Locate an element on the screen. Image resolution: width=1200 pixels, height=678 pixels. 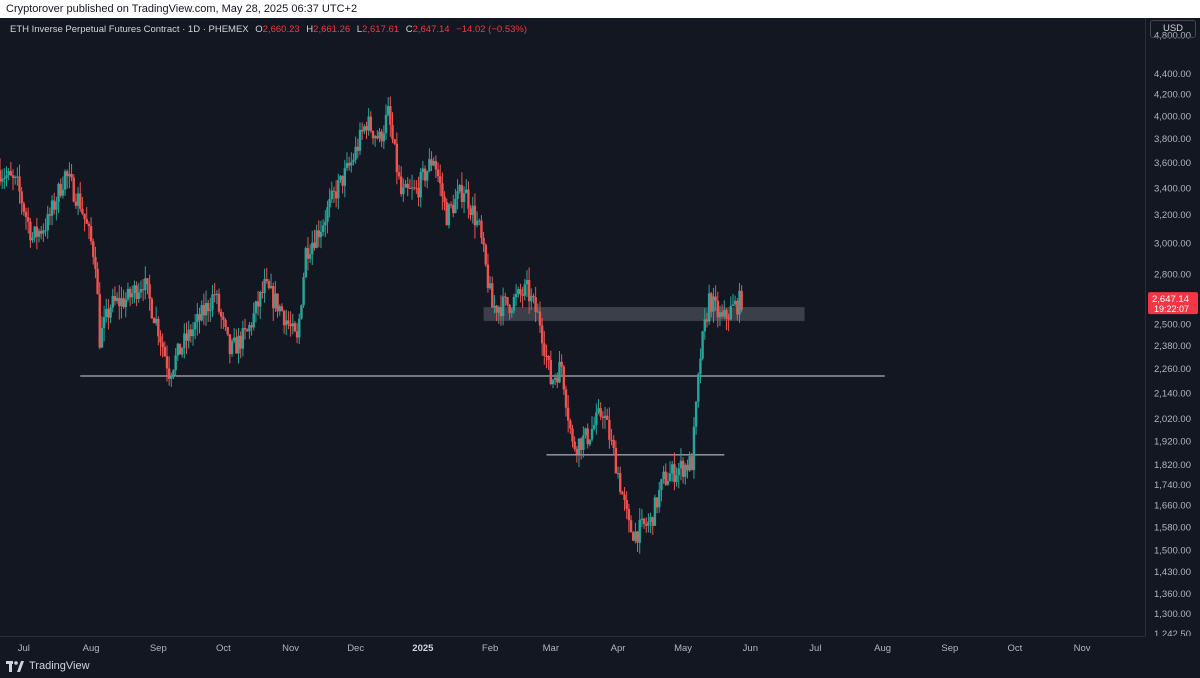
open-label: O is located at coordinates (259, 29).